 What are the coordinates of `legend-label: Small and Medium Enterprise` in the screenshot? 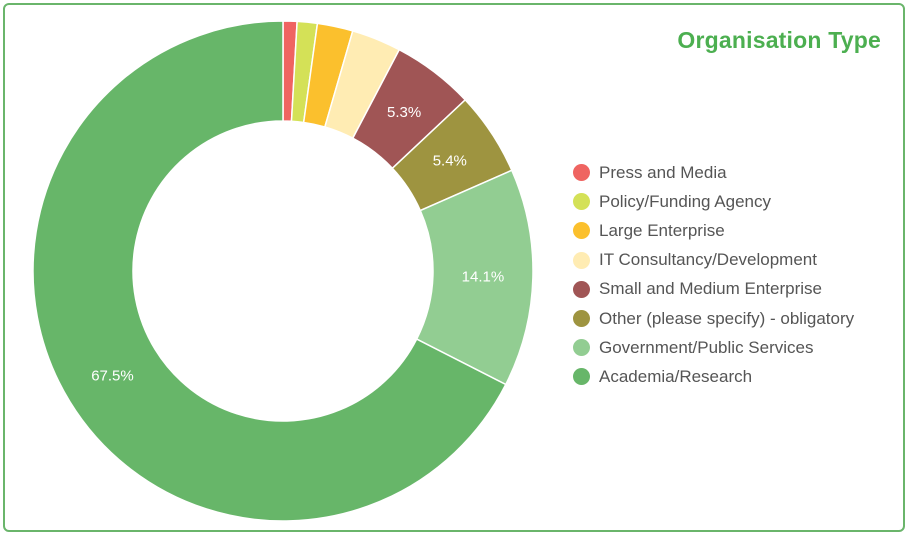 It's located at (710, 289).